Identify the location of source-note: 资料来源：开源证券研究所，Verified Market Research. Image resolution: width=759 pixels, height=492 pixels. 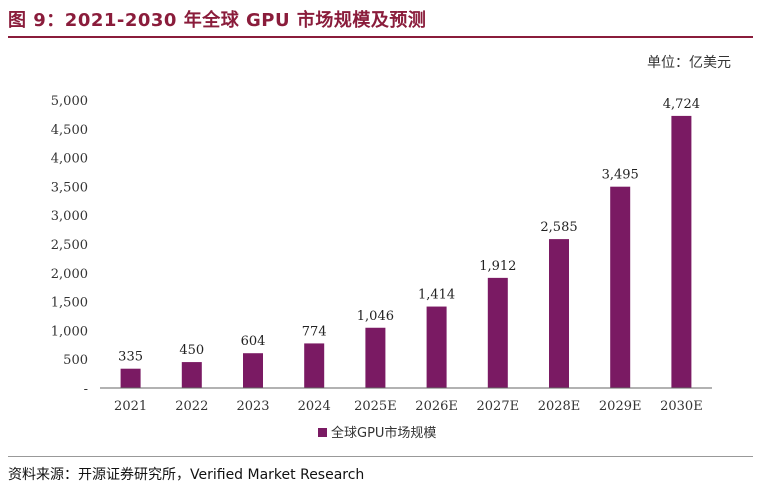
(186, 475).